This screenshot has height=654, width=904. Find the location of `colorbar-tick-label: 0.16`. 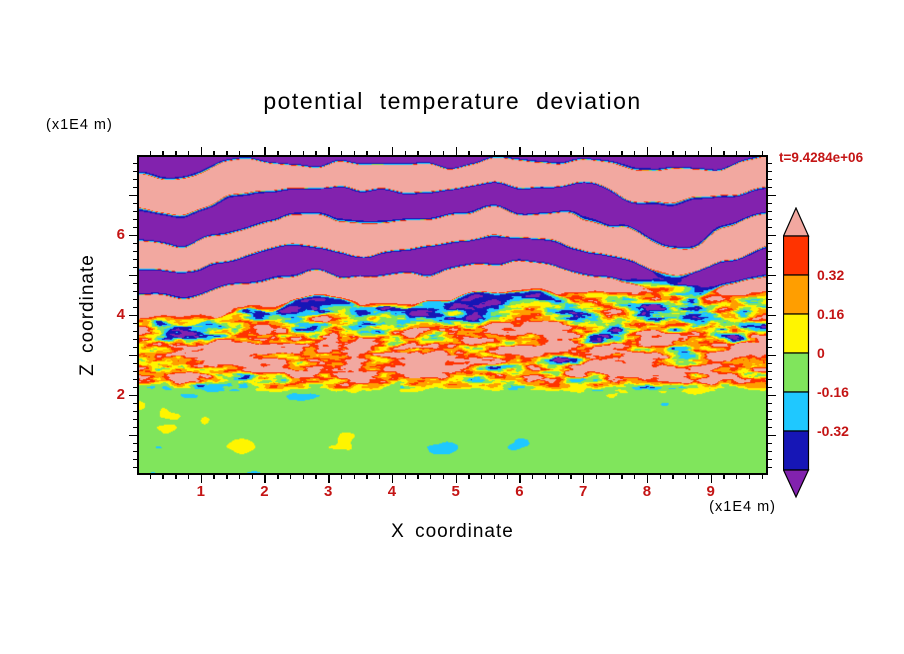

colorbar-tick-label: 0.16 is located at coordinates (831, 314).